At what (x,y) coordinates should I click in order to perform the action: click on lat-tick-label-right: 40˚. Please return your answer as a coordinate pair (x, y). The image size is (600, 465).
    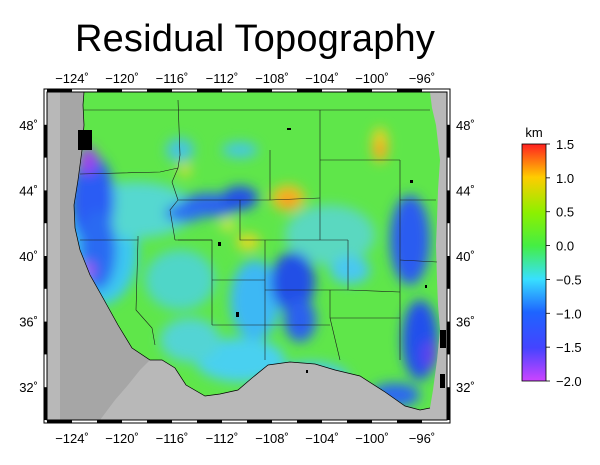
    Looking at the image, I should click on (465, 256).